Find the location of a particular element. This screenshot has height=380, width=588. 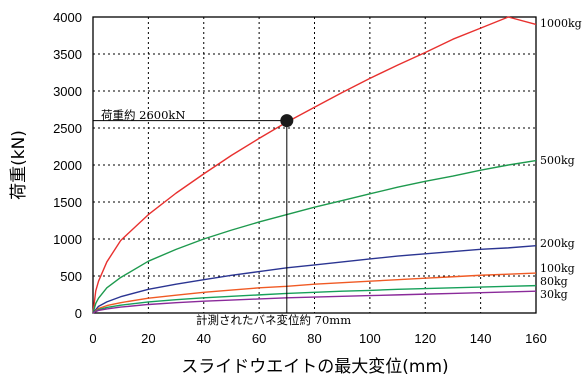

displacement-annotation: 計測されたバネ変位約 70mm is located at coordinates (273, 320).